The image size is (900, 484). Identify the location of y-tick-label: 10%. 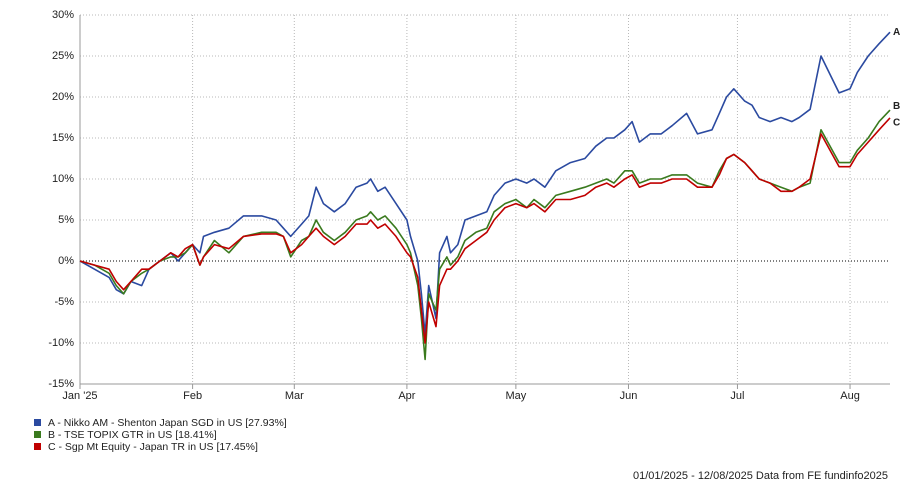
(63, 179).